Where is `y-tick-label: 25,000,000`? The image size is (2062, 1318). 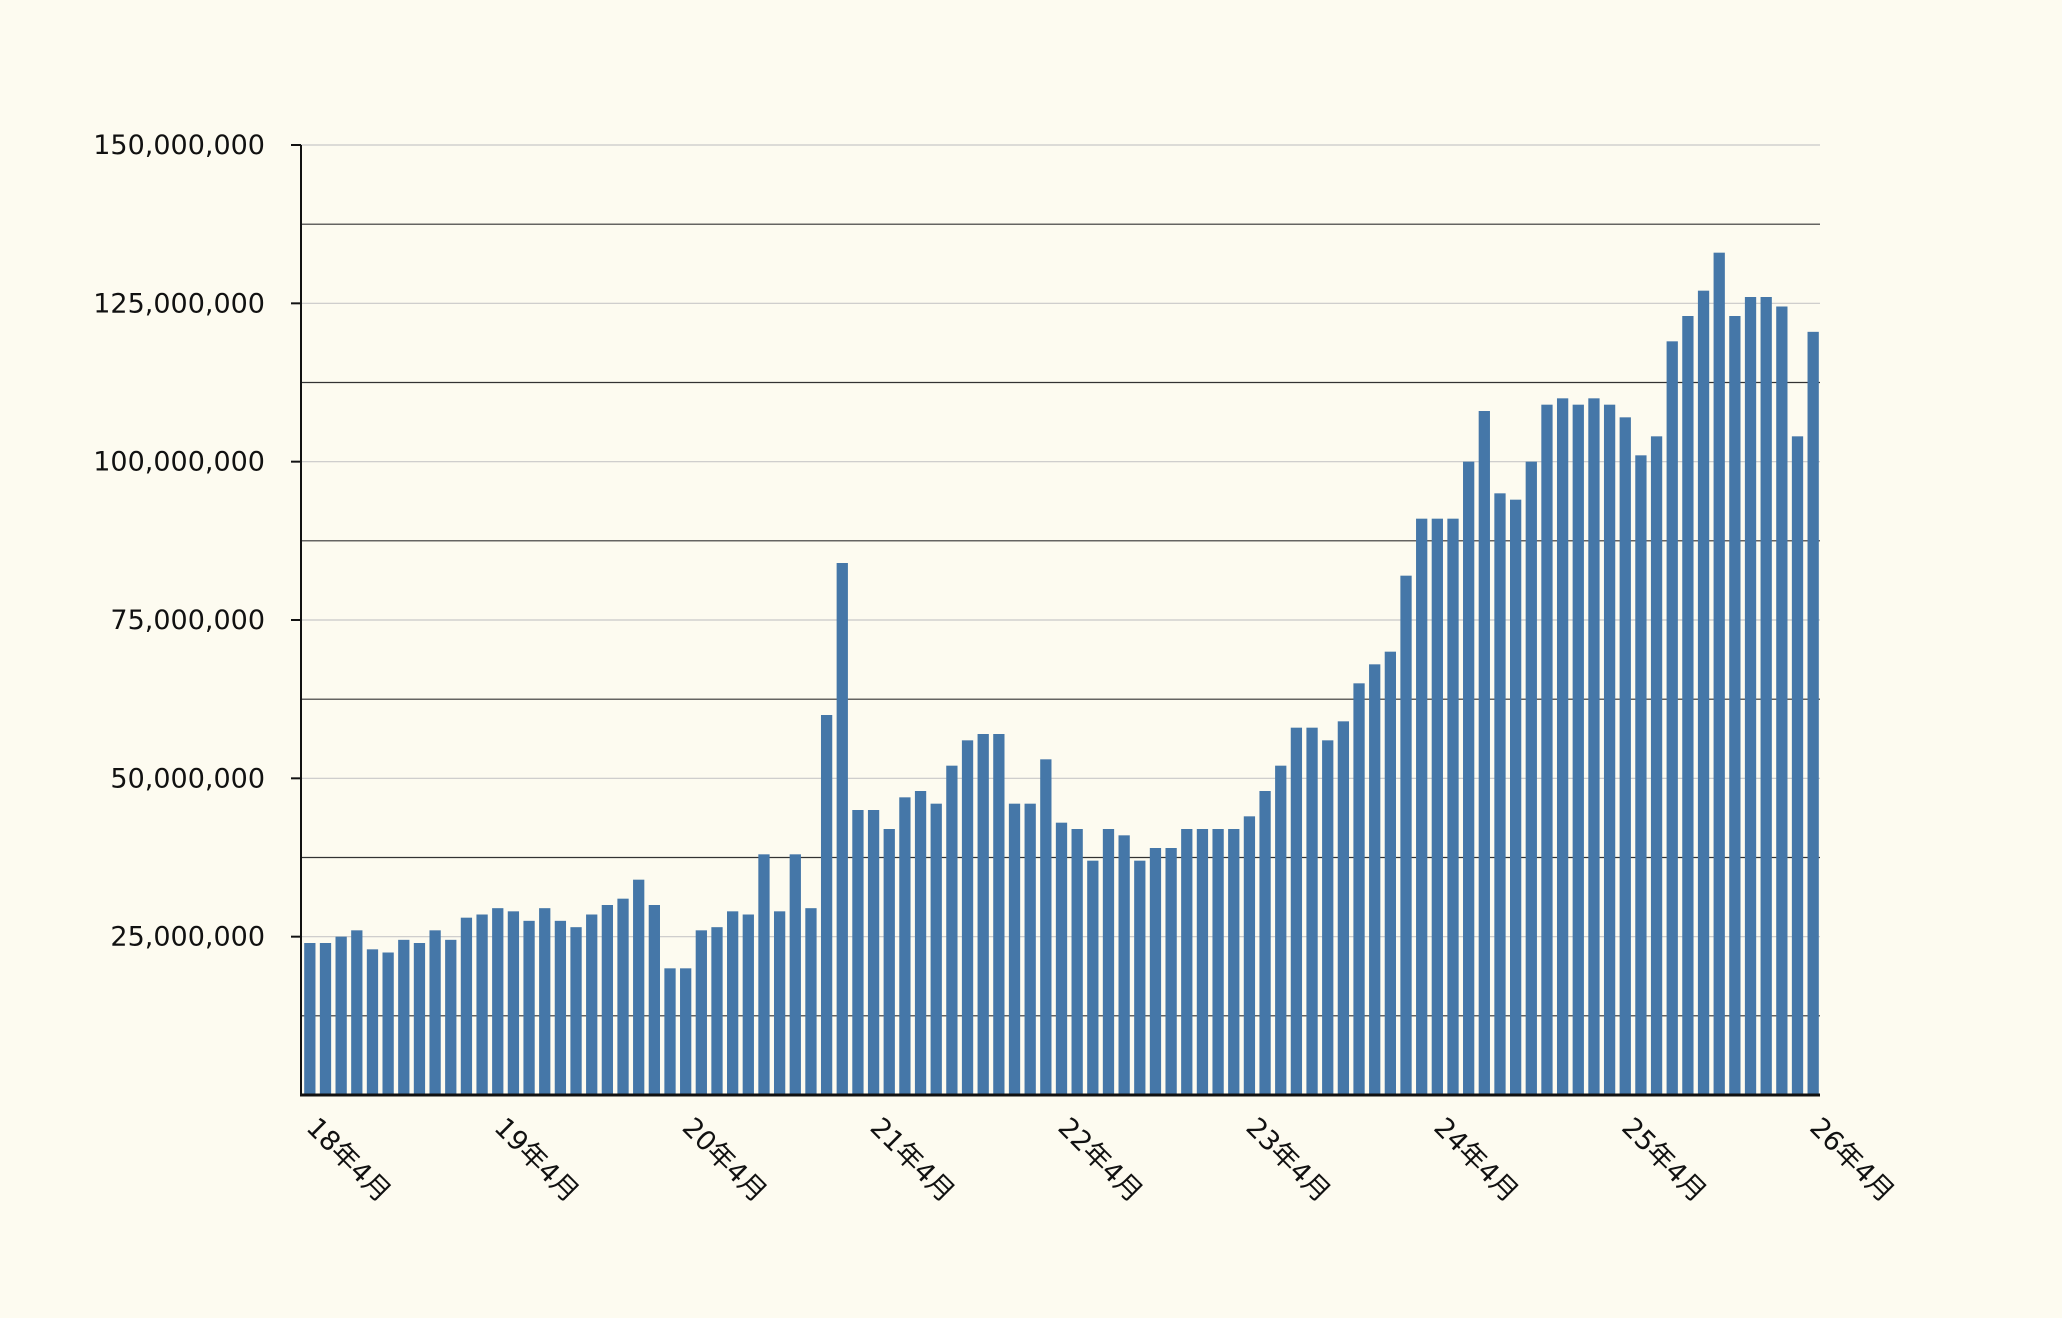
y-tick-label: 25,000,000 is located at coordinates (187, 937).